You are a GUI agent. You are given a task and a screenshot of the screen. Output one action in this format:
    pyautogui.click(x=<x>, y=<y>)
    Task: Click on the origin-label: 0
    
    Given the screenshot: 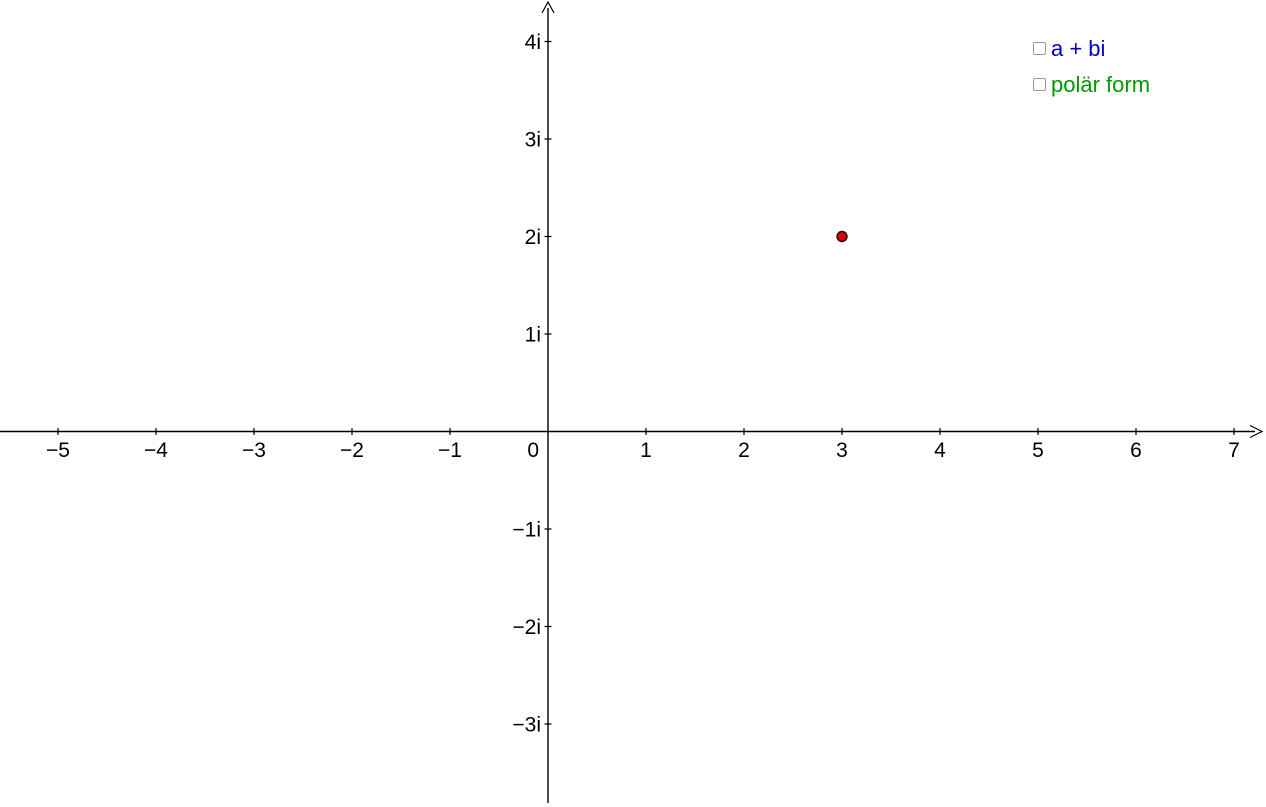 What is the action you would take?
    pyautogui.click(x=533, y=450)
    